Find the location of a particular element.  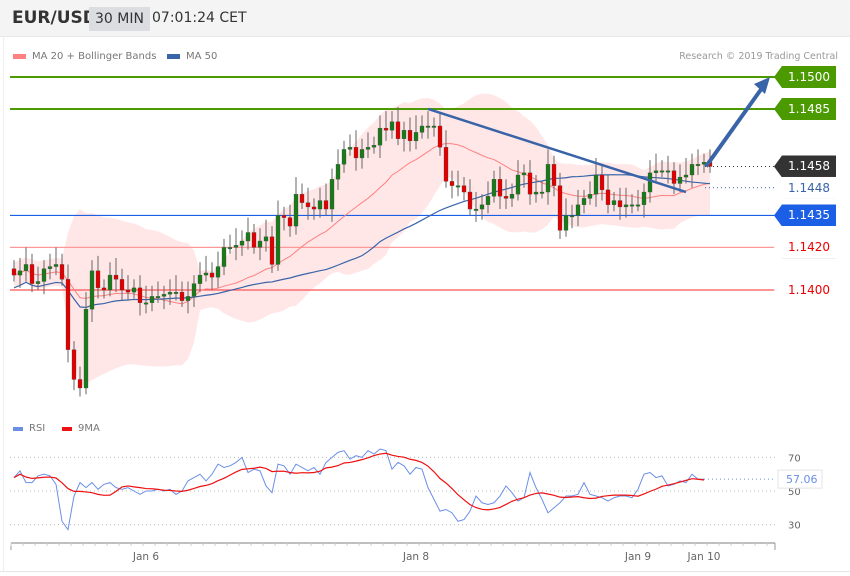

ma20-swatch-icon is located at coordinates (19, 56).